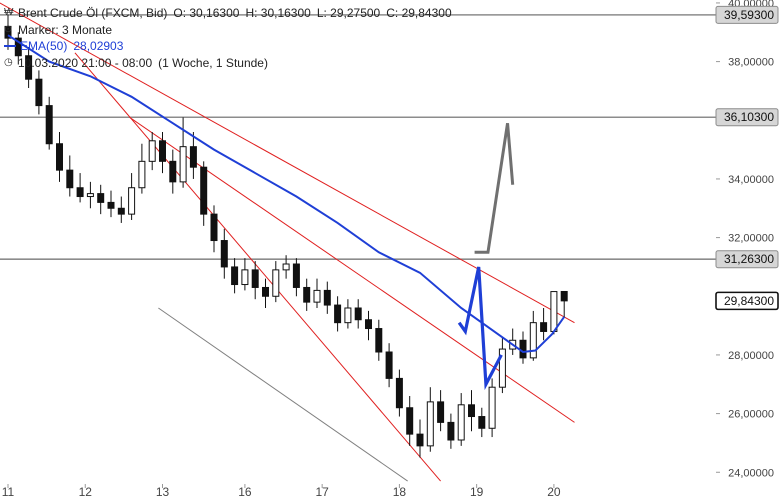 The width and height of the screenshot is (780, 502). I want to click on price-tags: 39,59300 36,10300 31,26300 29,84300, so click(747, 158).